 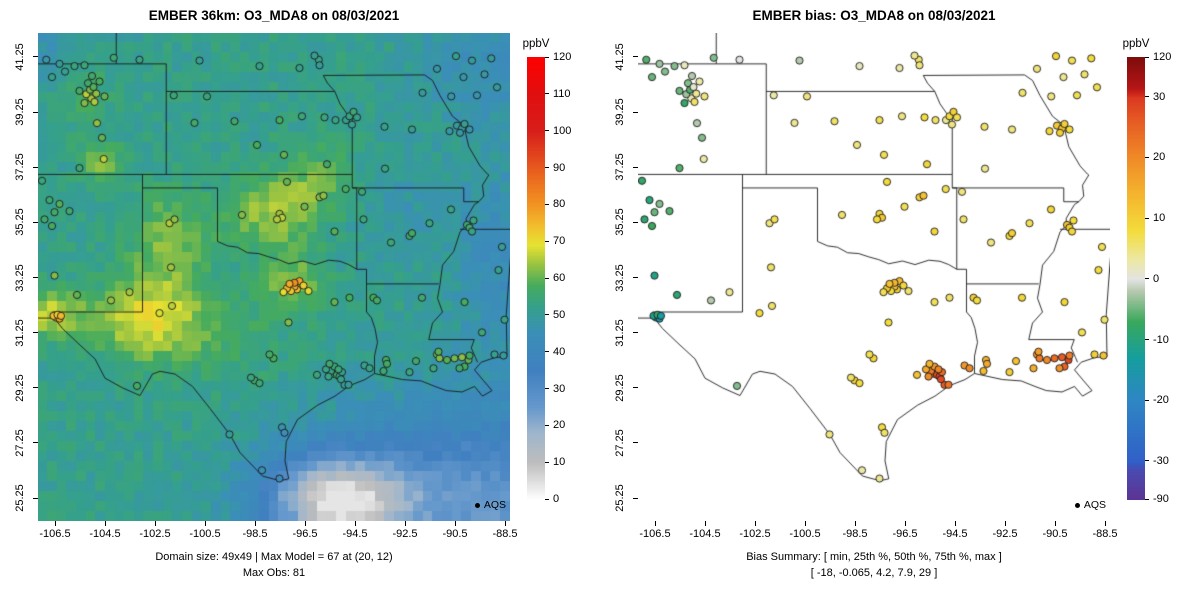 I want to click on colorbar-tick-label: 40, so click(x=559, y=351).